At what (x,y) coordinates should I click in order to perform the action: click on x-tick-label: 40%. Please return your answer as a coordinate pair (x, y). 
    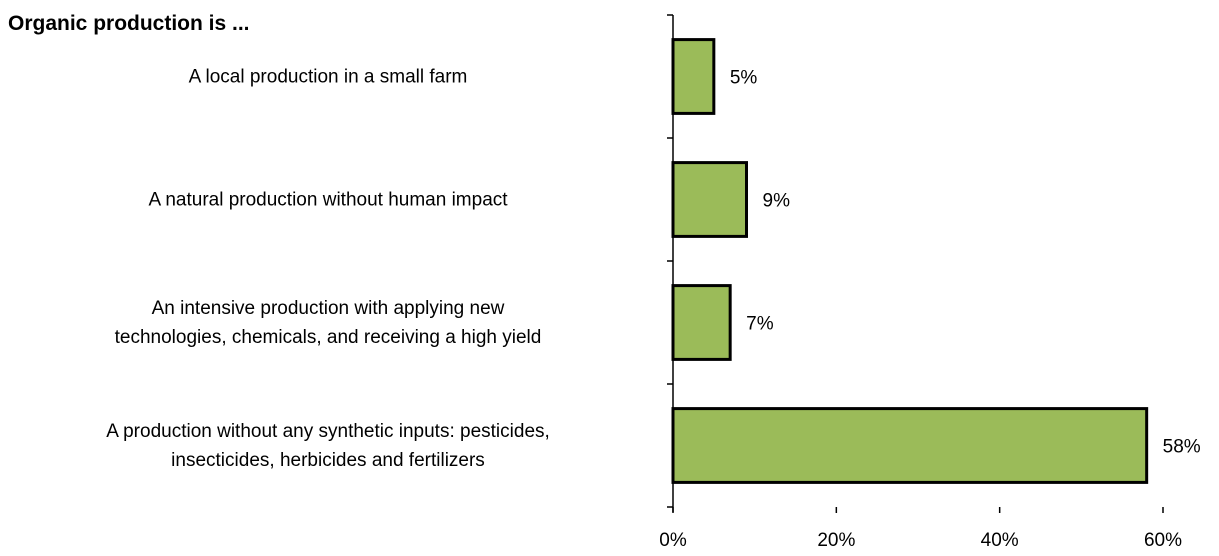
    Looking at the image, I should click on (1000, 540).